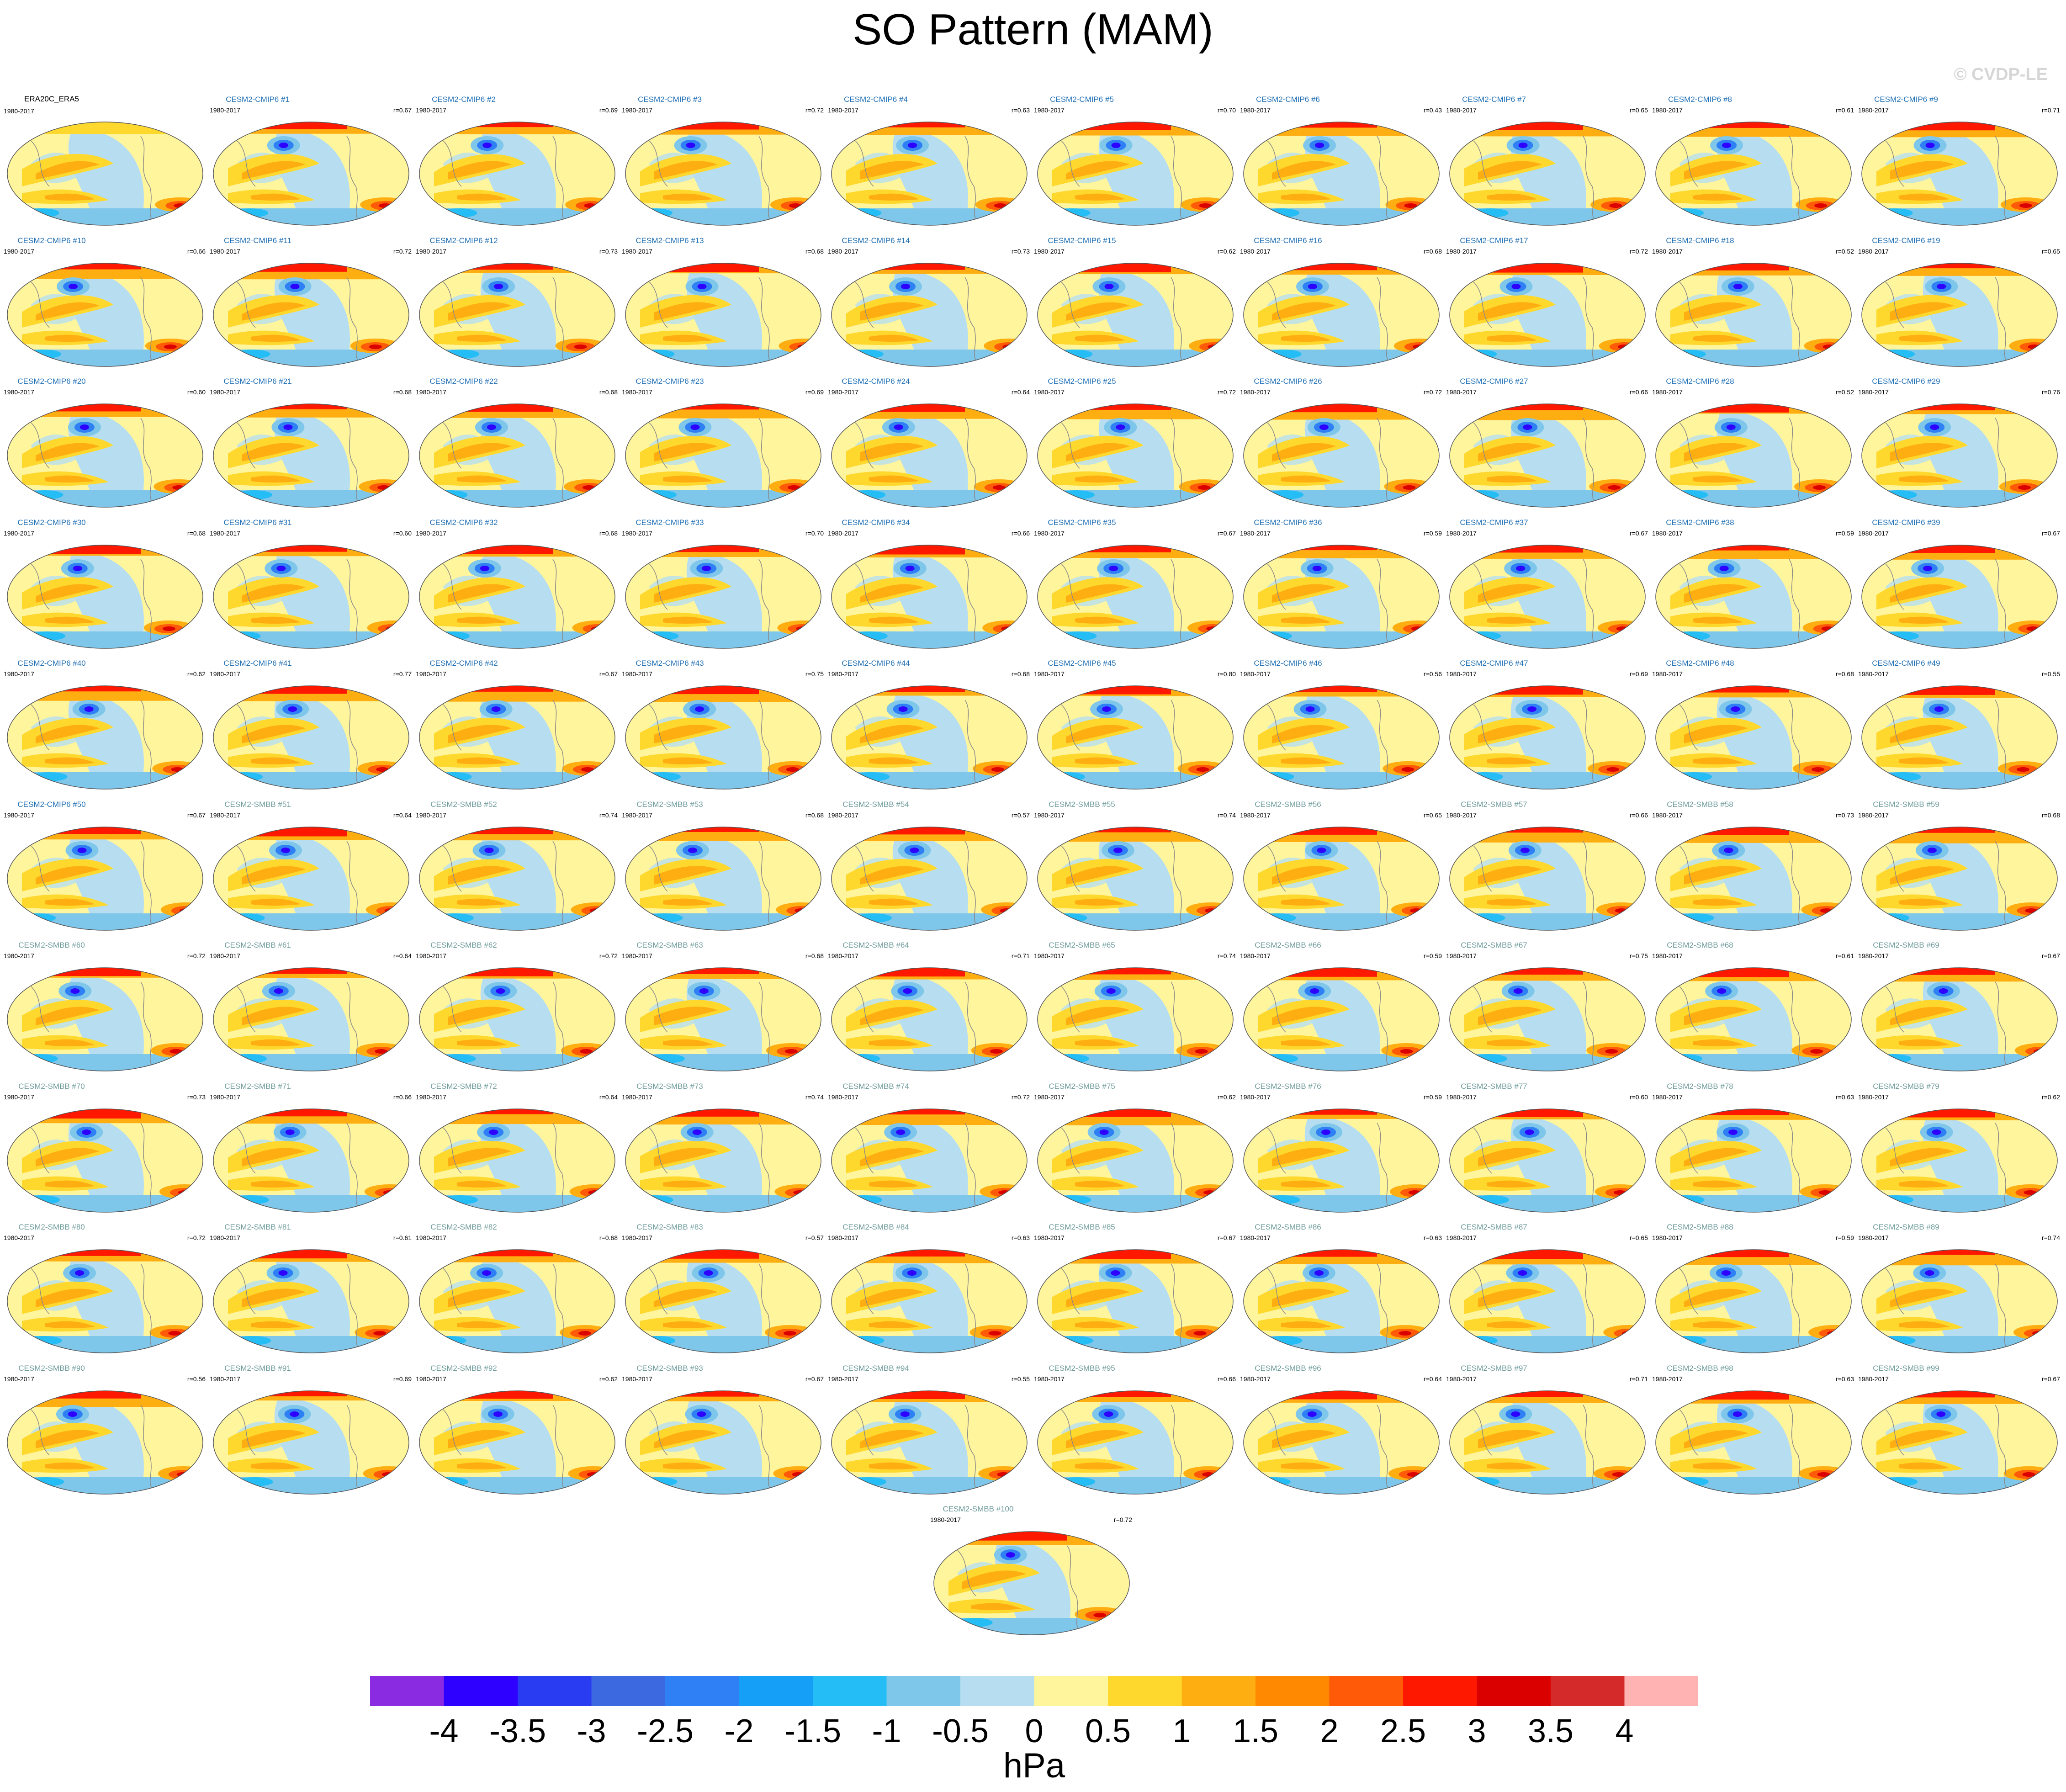 The height and width of the screenshot is (1792, 2066). Describe the element at coordinates (1845, 251) in the screenshot. I see `panel-correlation: r=0.52` at that location.